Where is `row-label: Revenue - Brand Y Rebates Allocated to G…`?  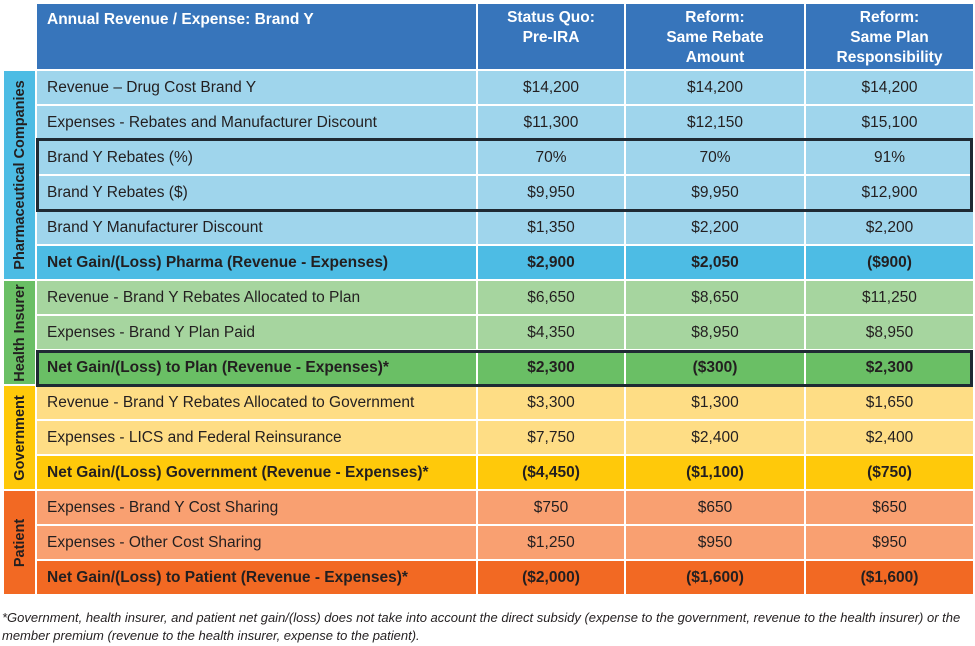
row-label: Revenue - Brand Y Rebates Allocated to G… is located at coordinates (256, 402).